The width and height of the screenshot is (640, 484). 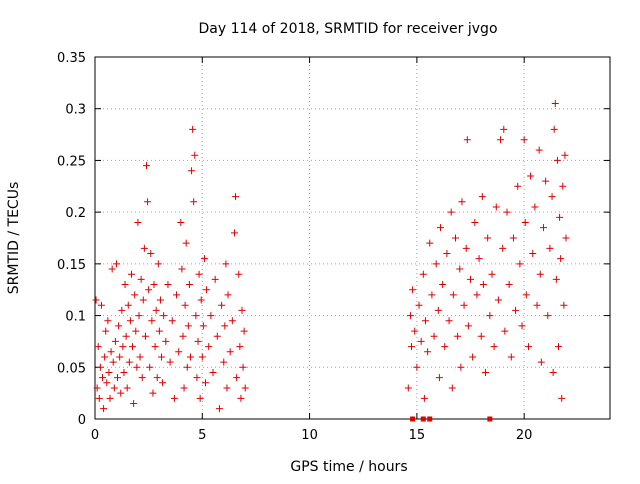 I want to click on y-tick-label: 0.25, so click(x=71, y=161).